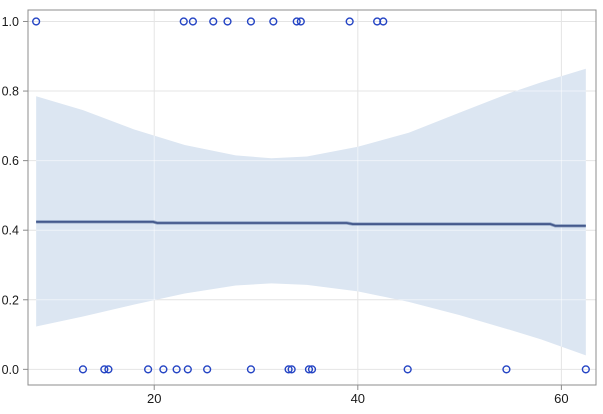 The image size is (603, 414). Describe the element at coordinates (10, 92) in the screenshot. I see `y-tick-label: 0.8` at that location.